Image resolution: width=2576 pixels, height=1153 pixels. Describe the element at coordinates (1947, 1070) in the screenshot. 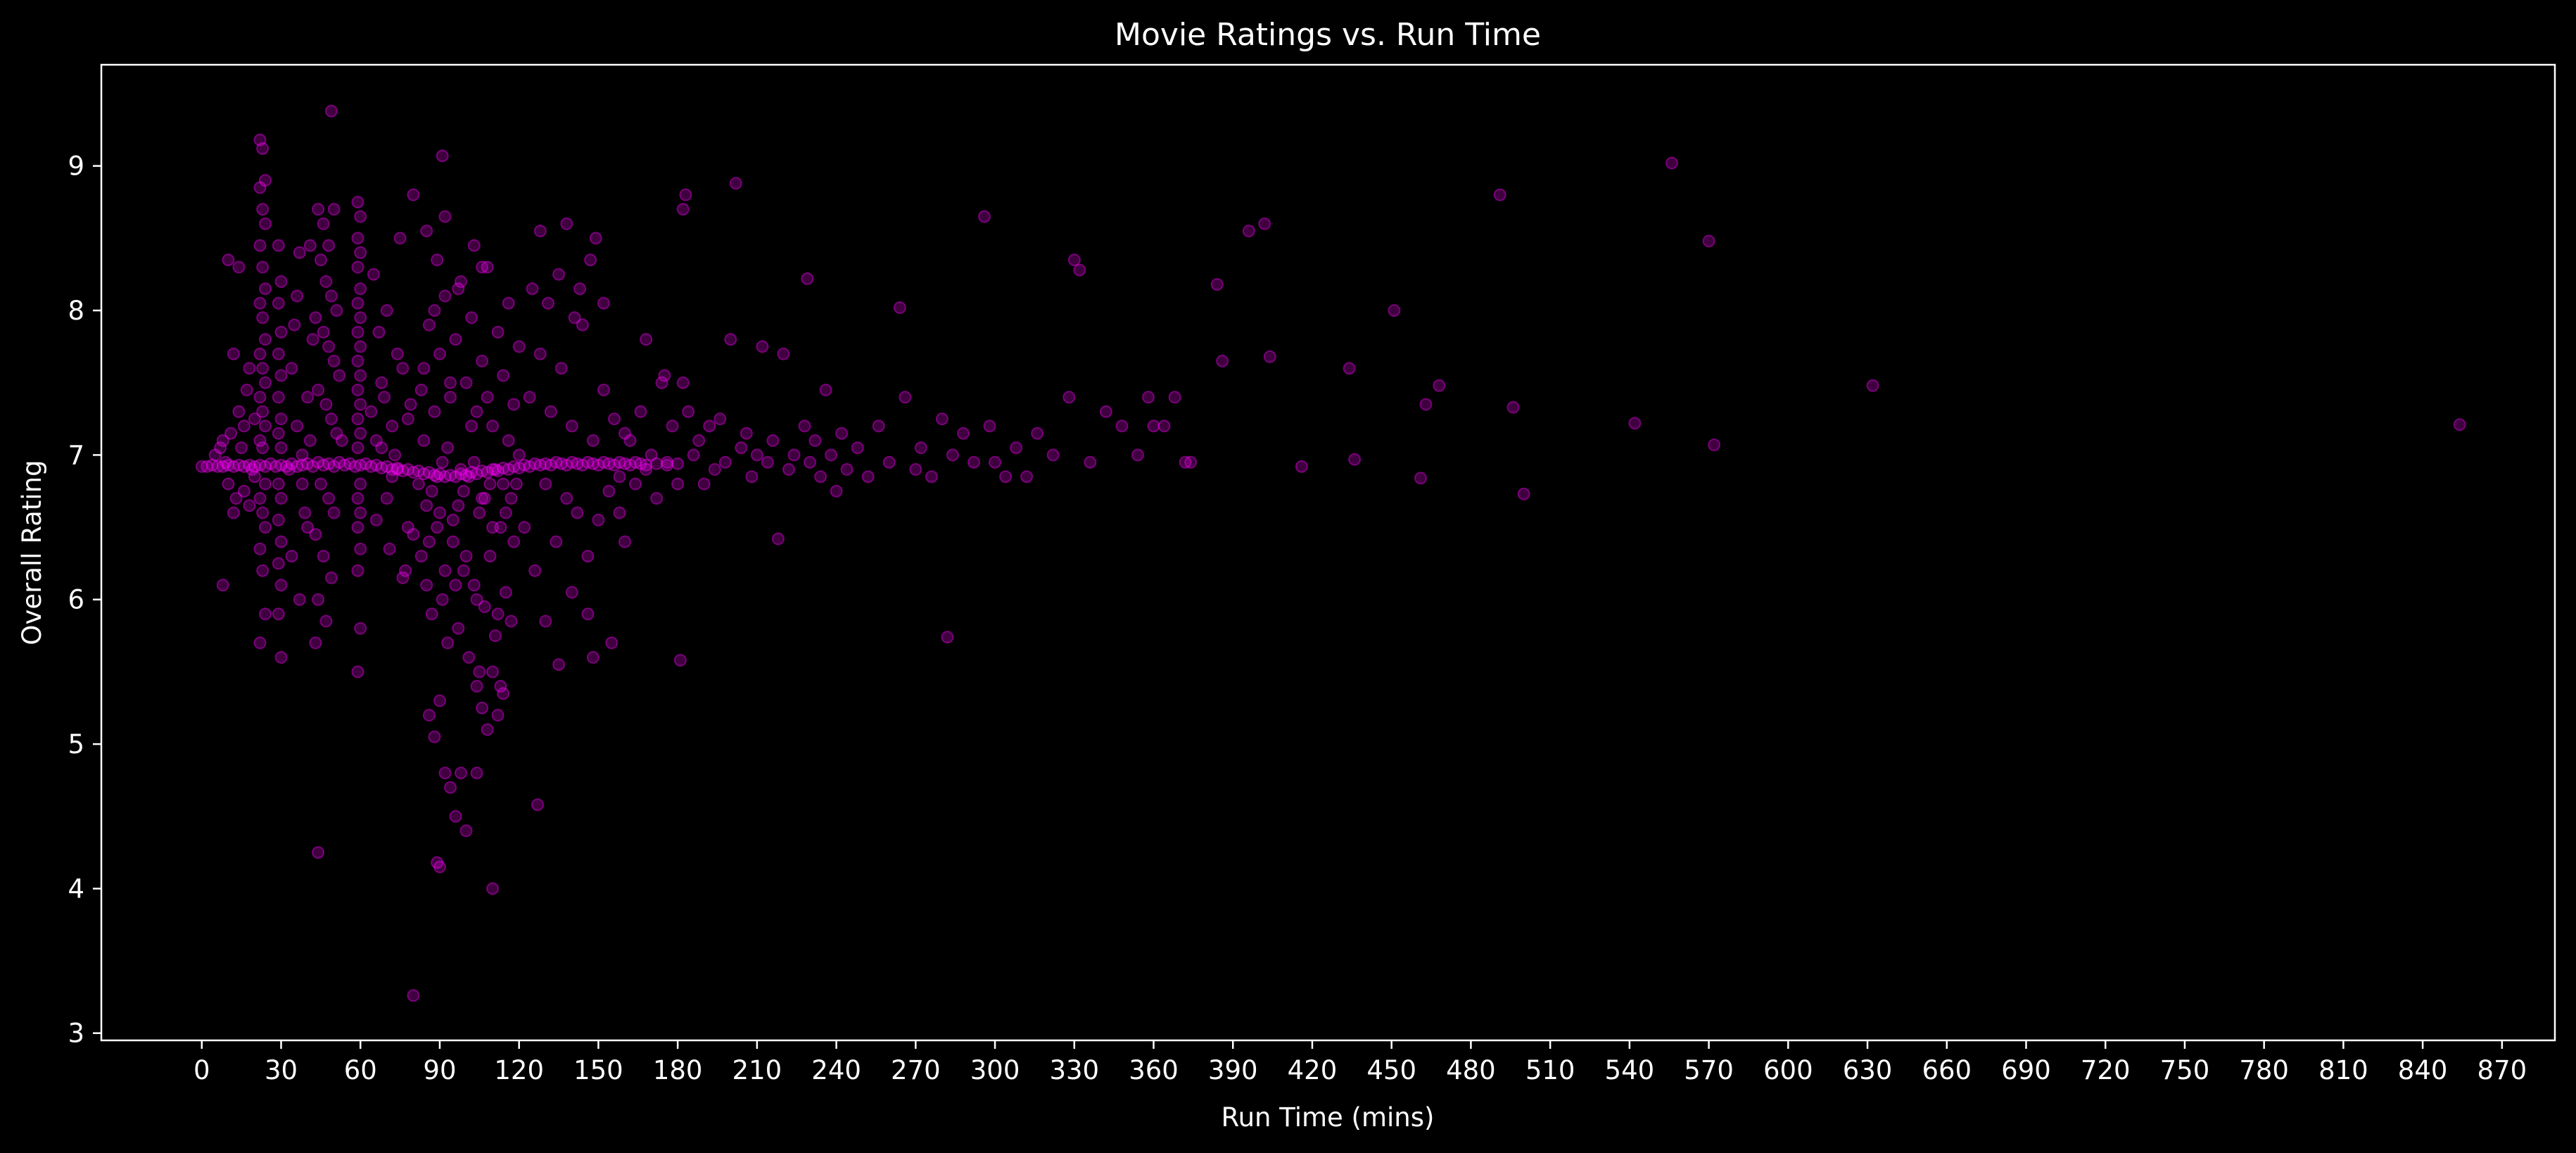

I see `x-tick-label: 660` at that location.